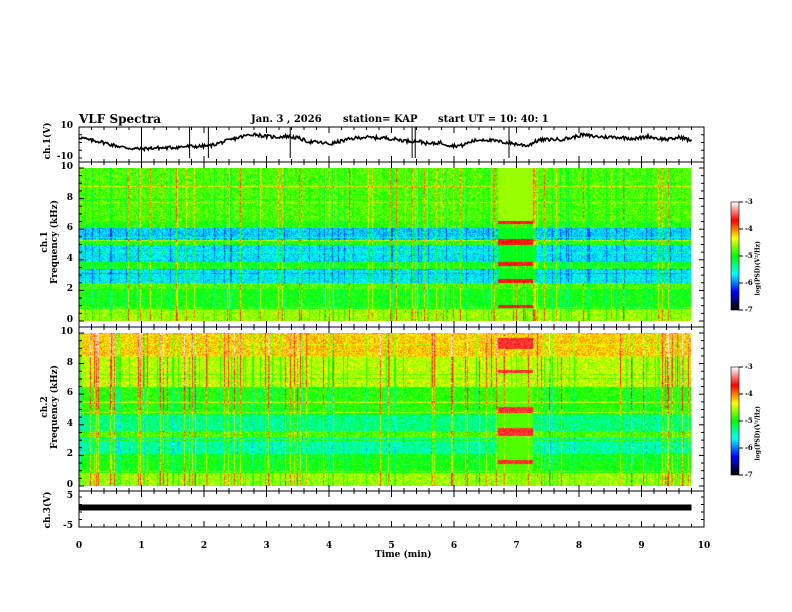 Image resolution: width=792 pixels, height=612 pixels. I want to click on ch3-ytick: -5, so click(68, 526).